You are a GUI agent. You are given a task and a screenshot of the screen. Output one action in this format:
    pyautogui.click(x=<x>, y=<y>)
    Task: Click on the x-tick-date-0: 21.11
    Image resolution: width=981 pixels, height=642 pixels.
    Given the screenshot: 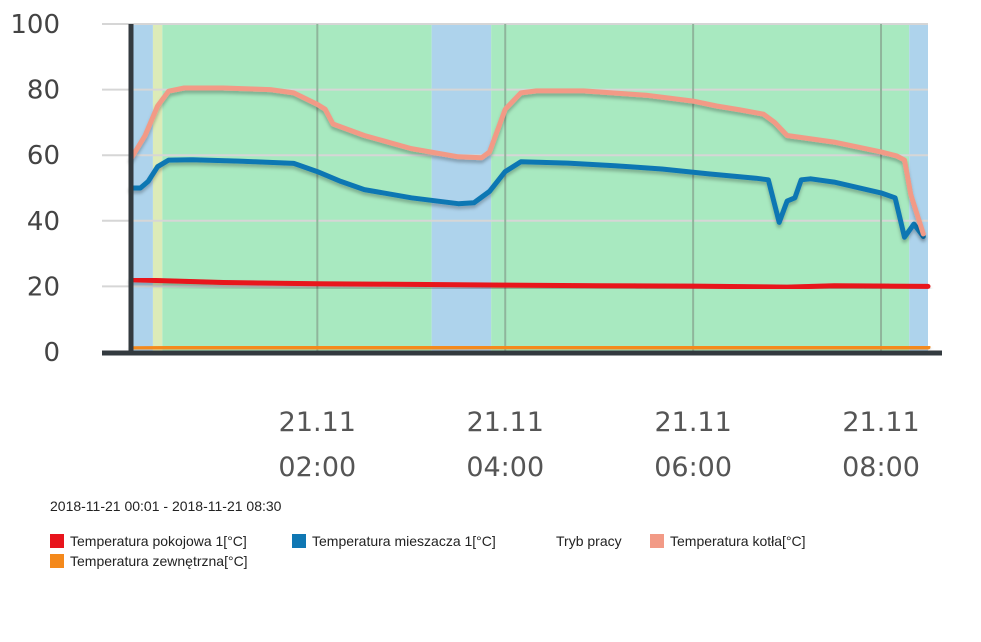 What is the action you would take?
    pyautogui.click(x=317, y=422)
    